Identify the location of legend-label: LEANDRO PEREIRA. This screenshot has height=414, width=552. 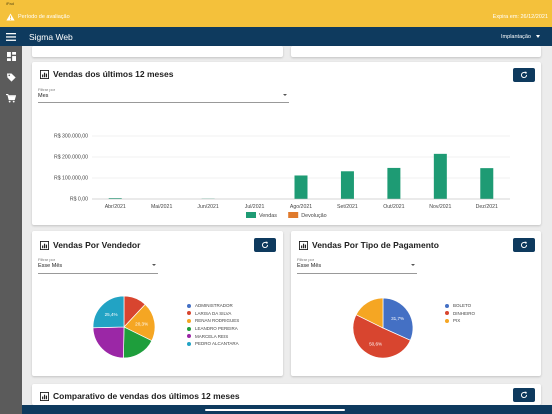
(216, 329).